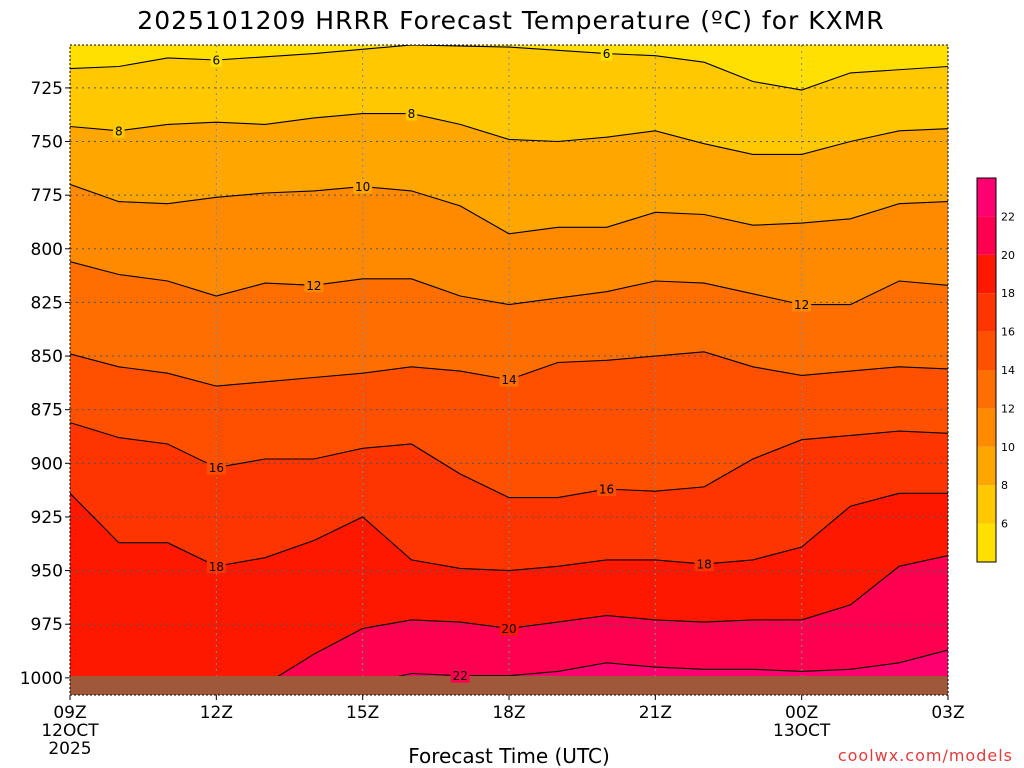  Describe the element at coordinates (508, 713) in the screenshot. I see `x-tick-label-18-0: 18Z` at that location.